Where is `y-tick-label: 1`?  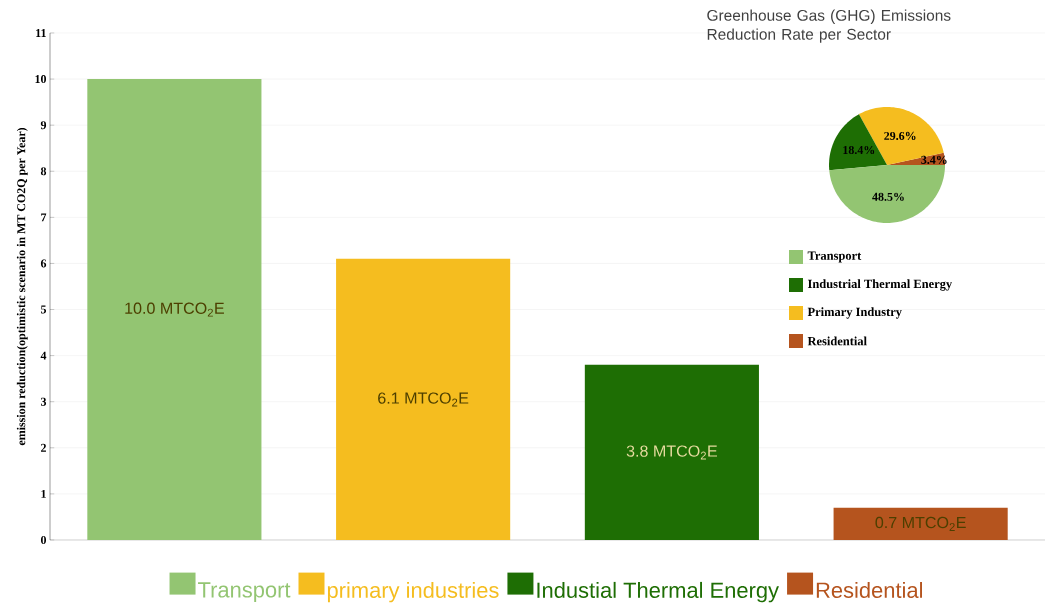 y-tick-label: 1 is located at coordinates (43, 493).